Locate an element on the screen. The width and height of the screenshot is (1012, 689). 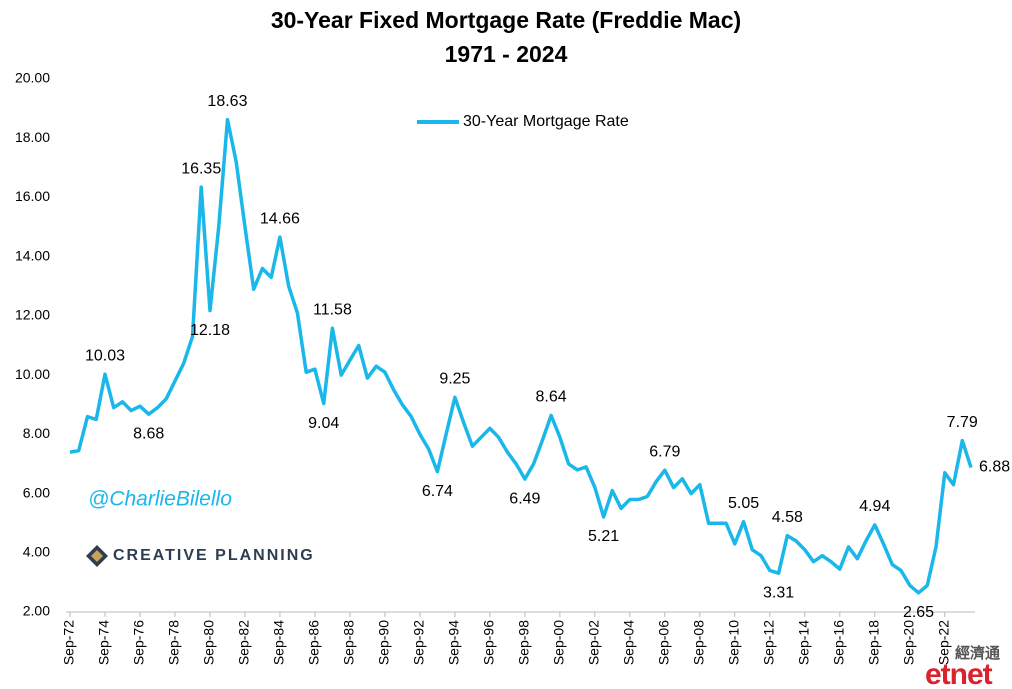
x-tick-label: Sep-20 is located at coordinates (908, 642).